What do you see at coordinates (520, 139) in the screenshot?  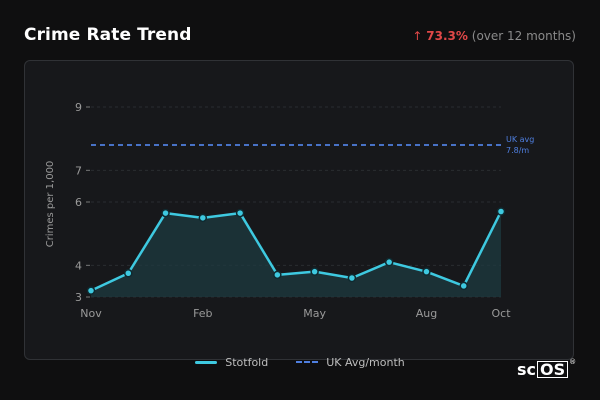 I see `uk-avg-annotation-line1: UK avg` at bounding box center [520, 139].